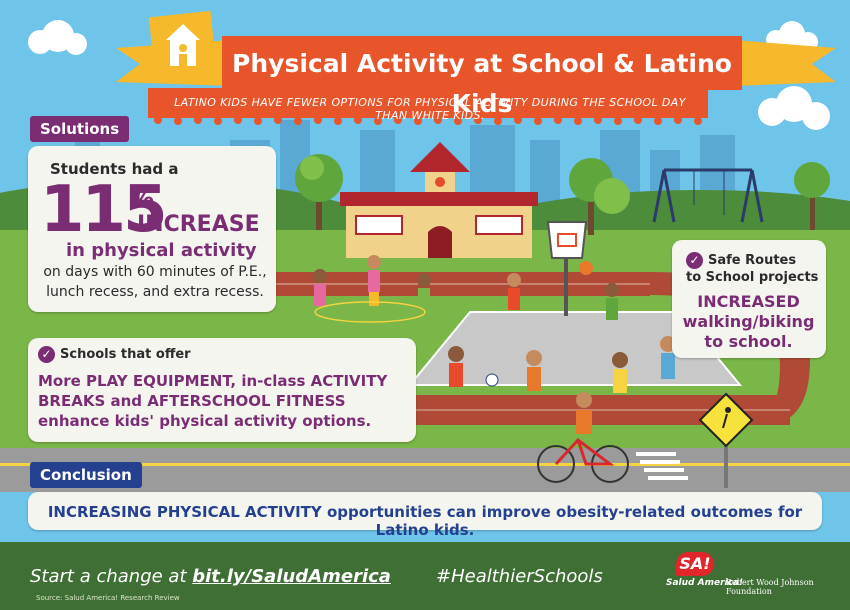  I want to click on offer-heading: ✓ Schools that offer, so click(114, 354).